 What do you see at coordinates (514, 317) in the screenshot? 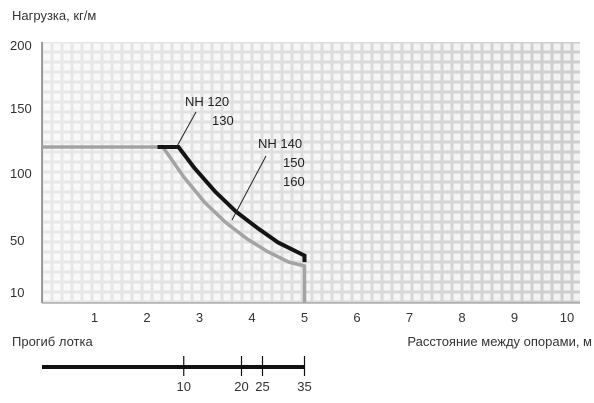
I see `x-tick-label: 9` at bounding box center [514, 317].